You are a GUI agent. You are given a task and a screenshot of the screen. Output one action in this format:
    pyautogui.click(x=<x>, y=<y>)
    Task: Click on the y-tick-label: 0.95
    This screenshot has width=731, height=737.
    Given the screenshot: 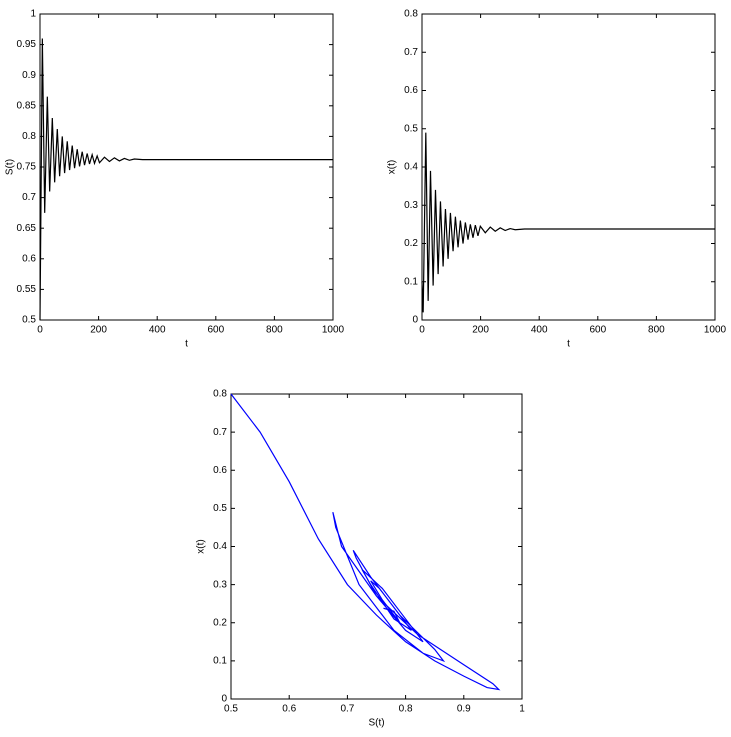 What is the action you would take?
    pyautogui.click(x=27, y=44)
    